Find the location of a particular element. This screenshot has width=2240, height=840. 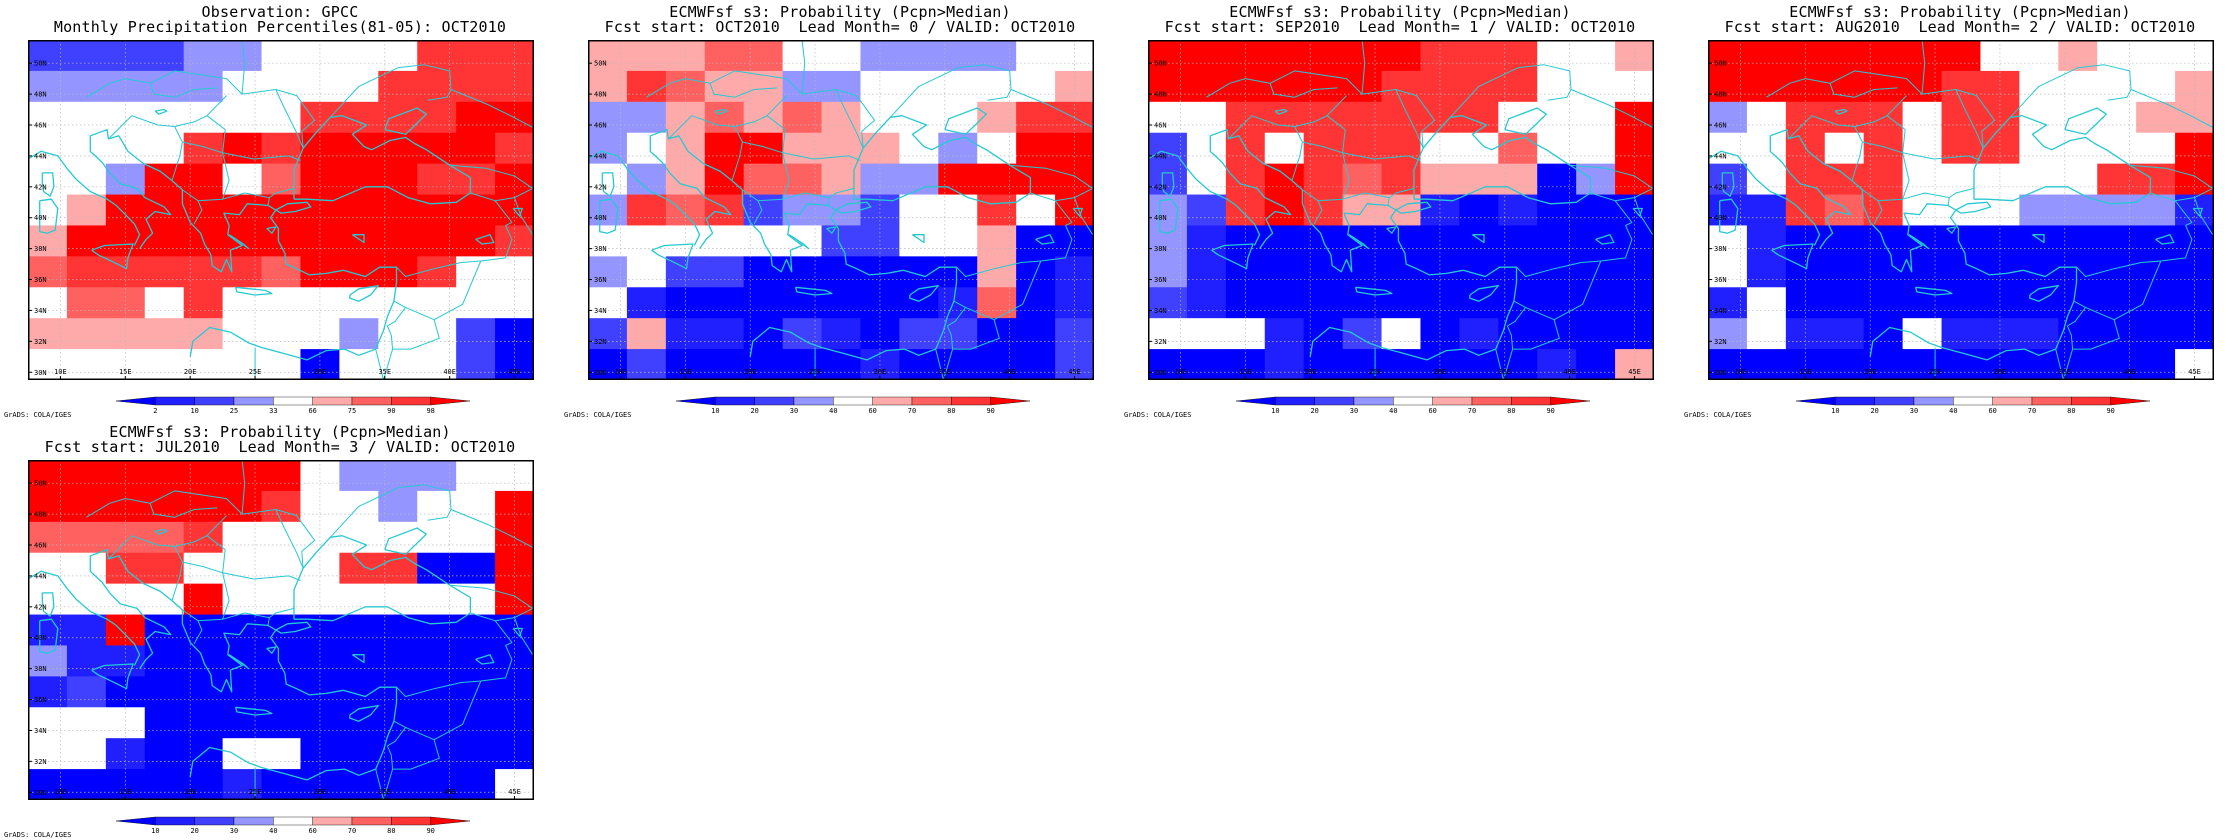

legend-label: 30 is located at coordinates (1914, 411).